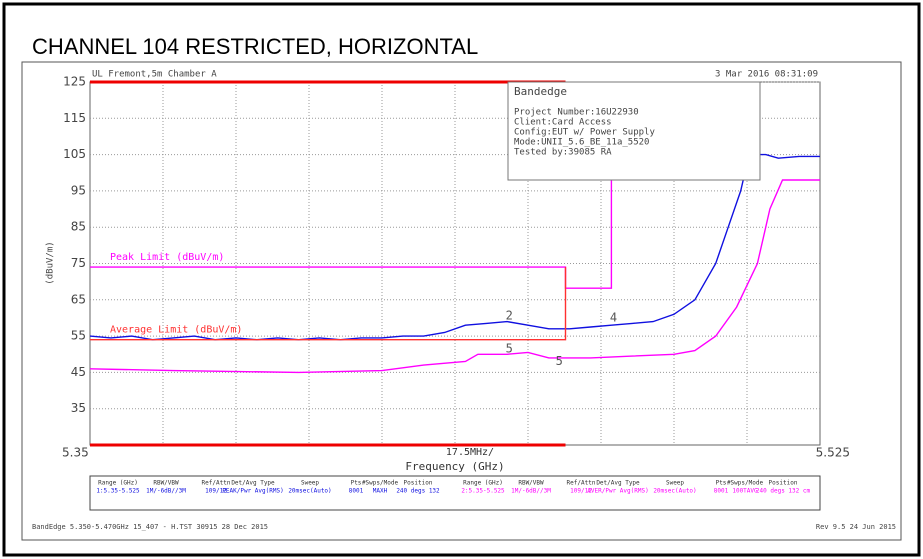 Image resolution: width=923 pixels, height=559 pixels. What do you see at coordinates (509, 316) in the screenshot?
I see `marker-label: 2` at bounding box center [509, 316].